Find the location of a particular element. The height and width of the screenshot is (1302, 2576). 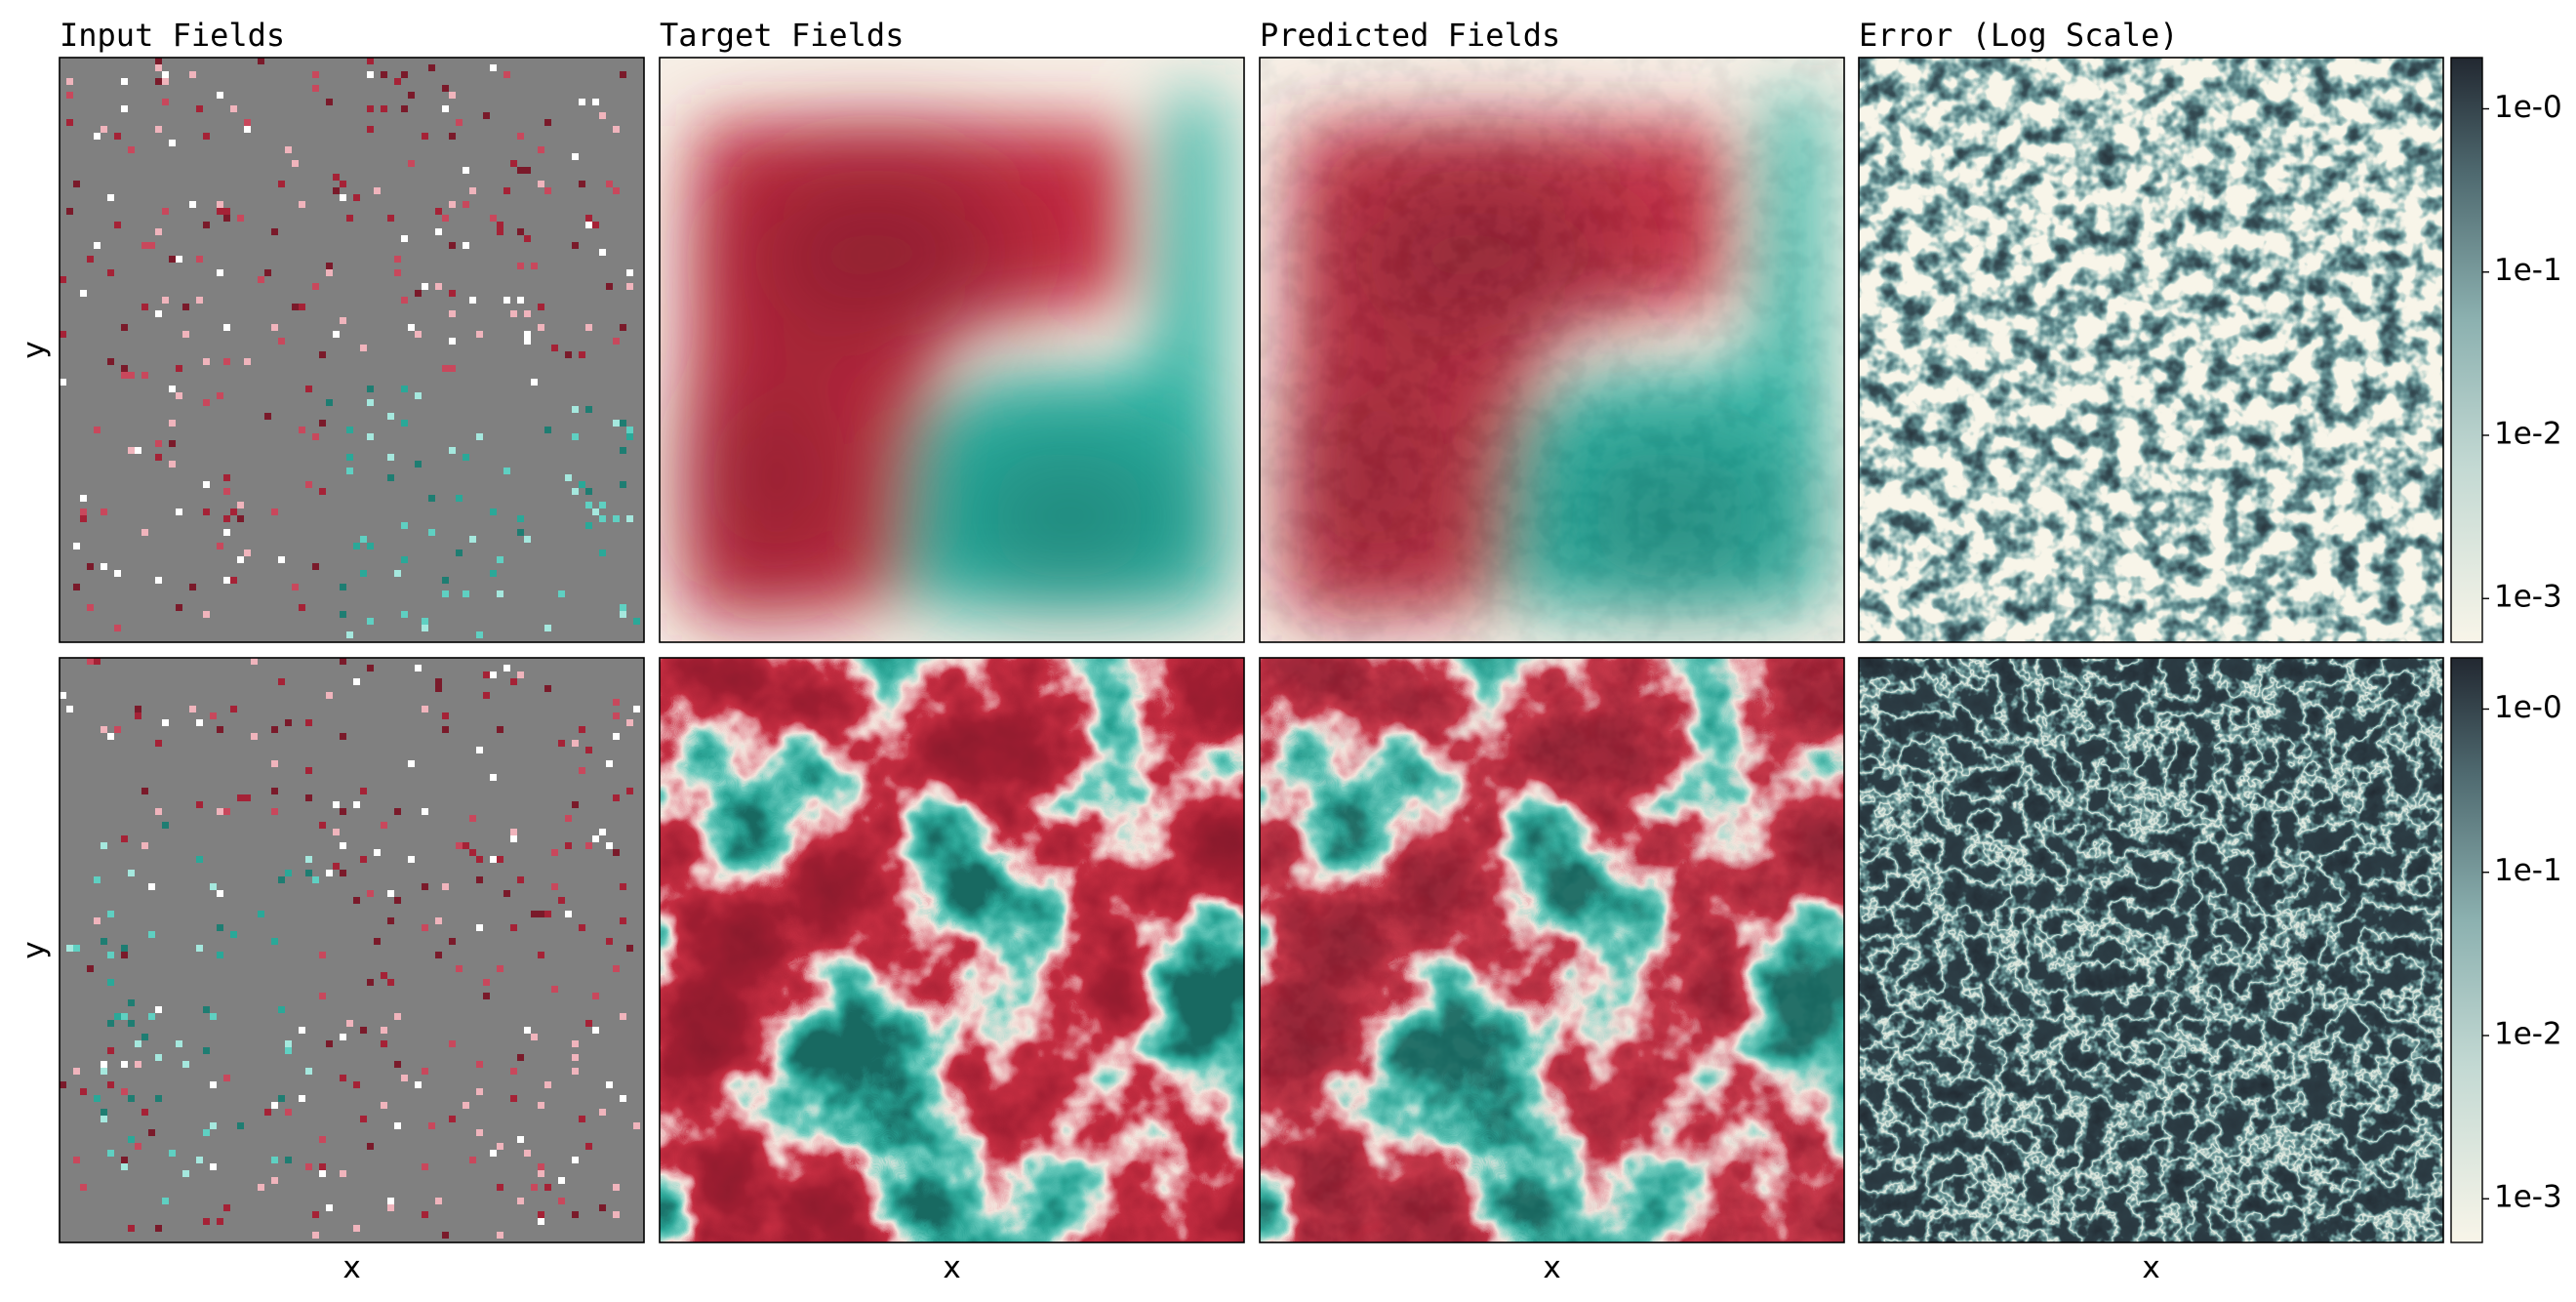

panel-title: Target Fields is located at coordinates (782, 35).